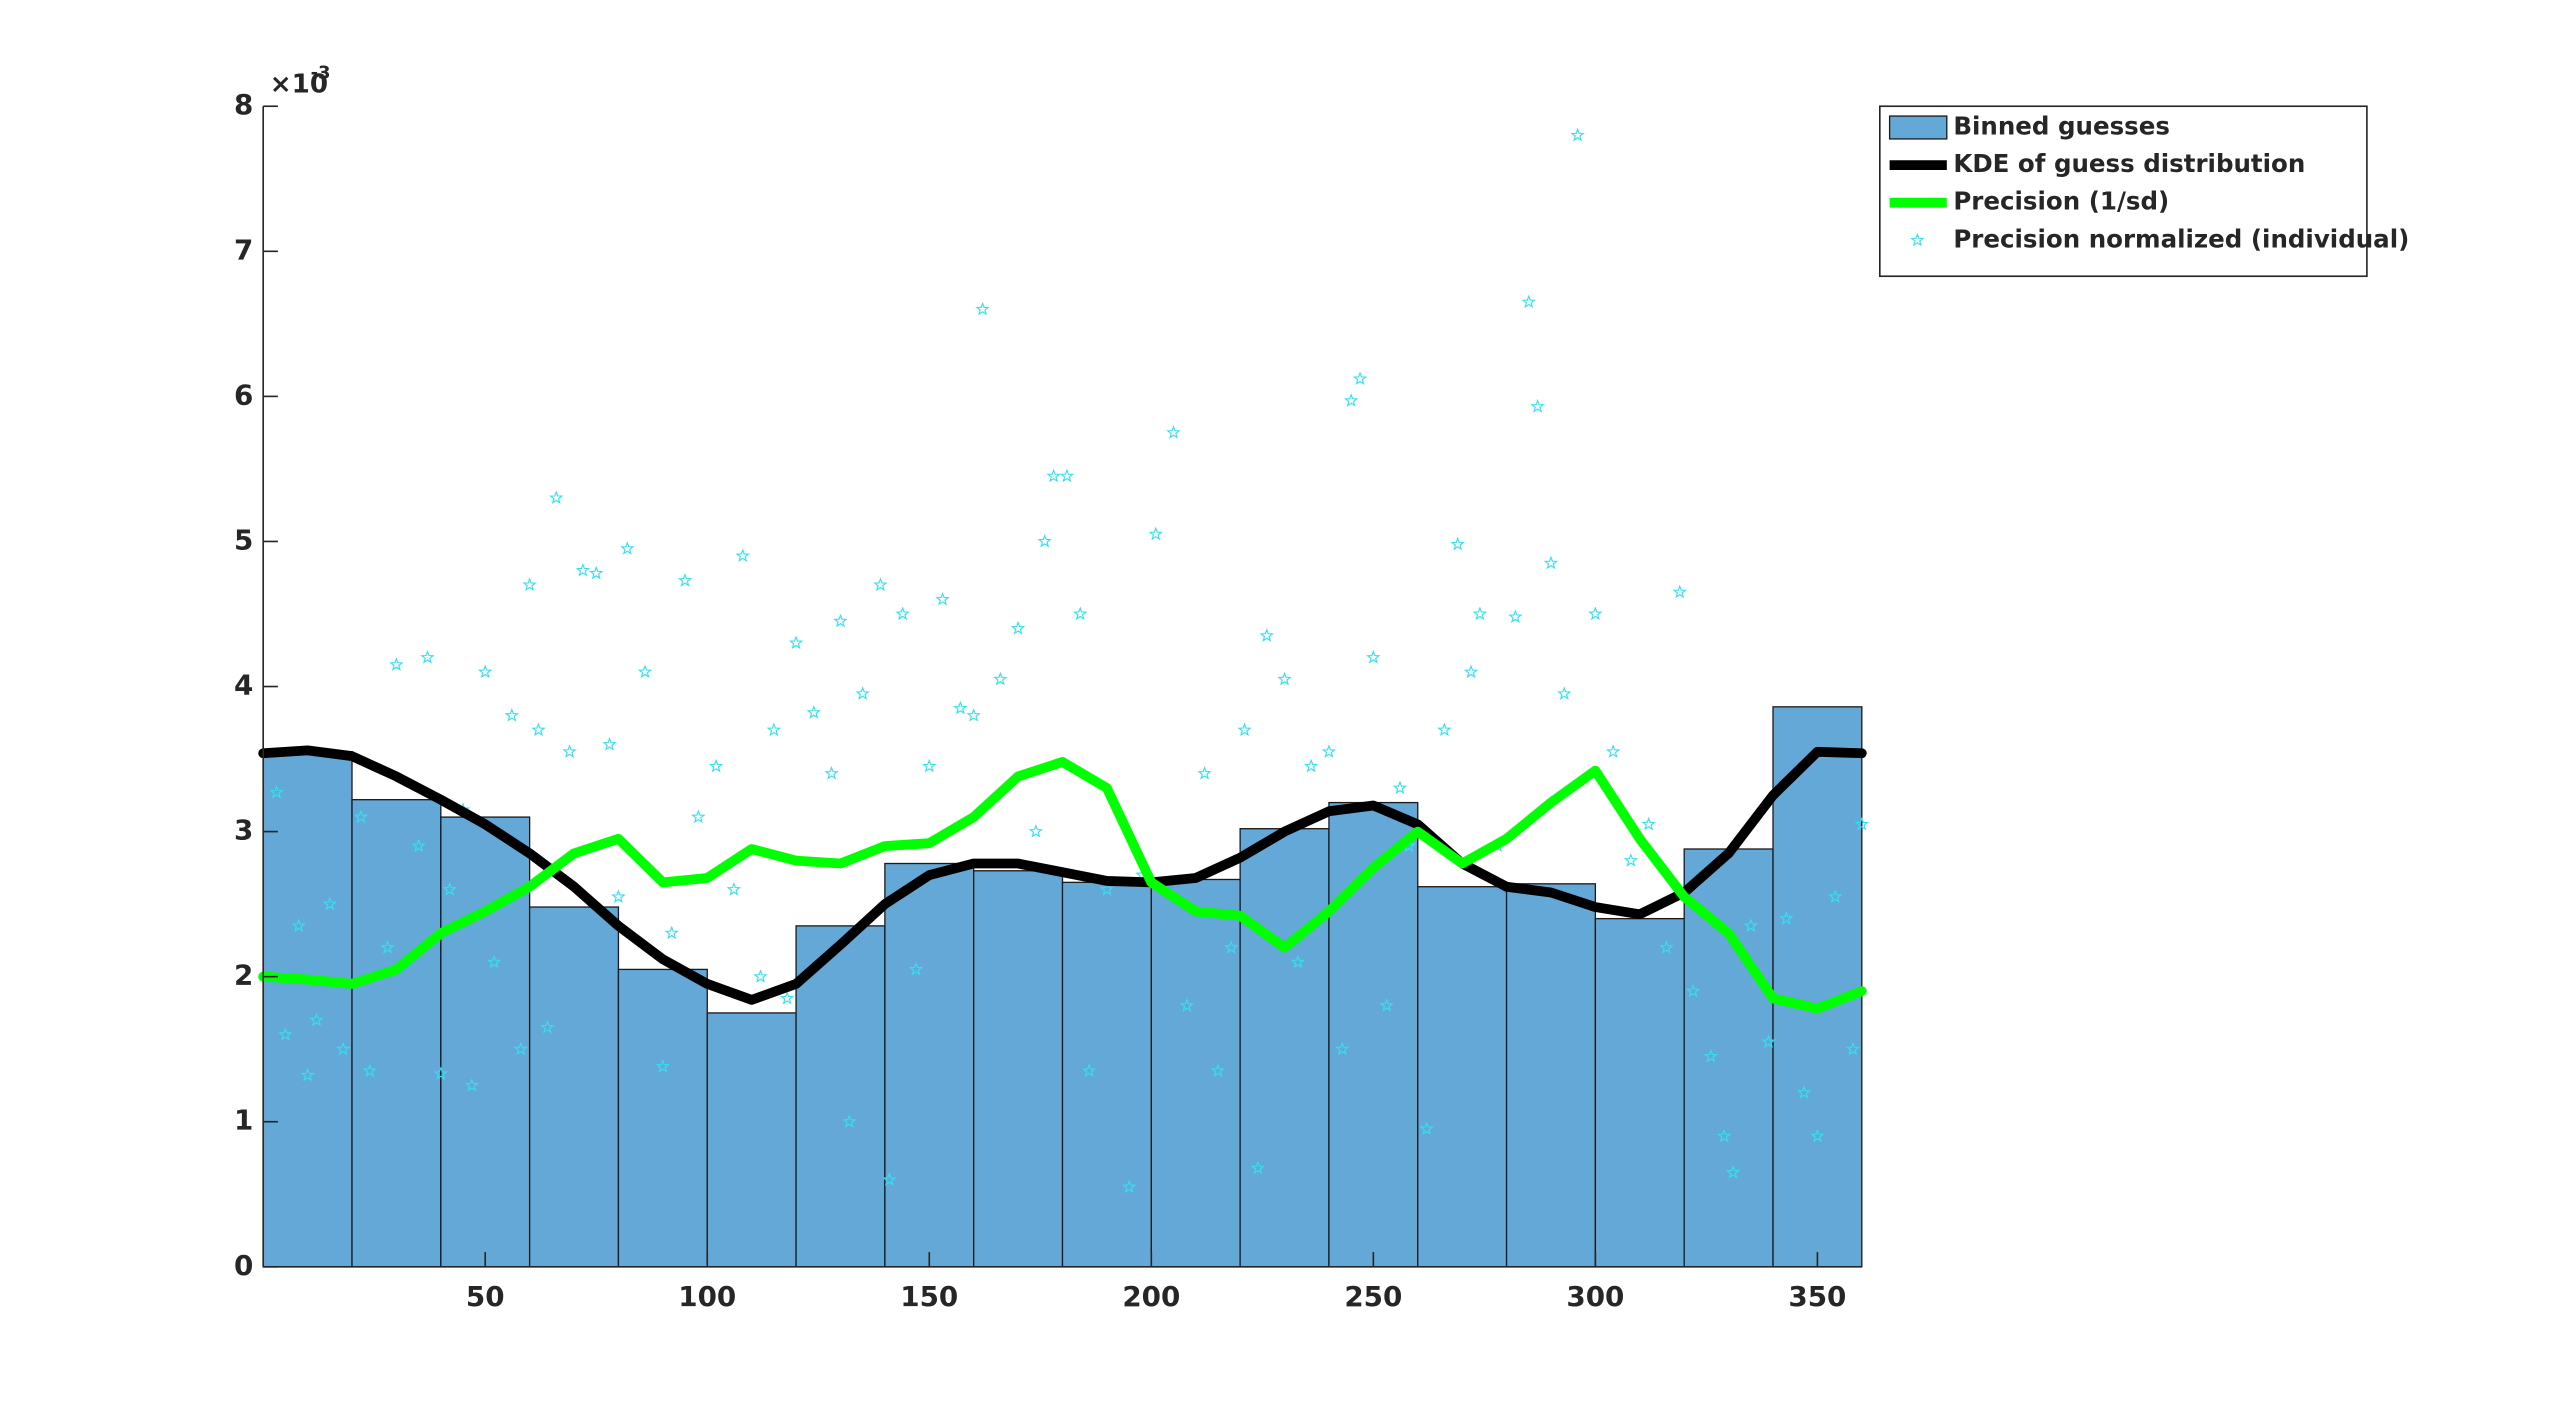 This screenshot has height=1418, width=2550. What do you see at coordinates (243, 830) in the screenshot?
I see `y-tick-label: 3` at bounding box center [243, 830].